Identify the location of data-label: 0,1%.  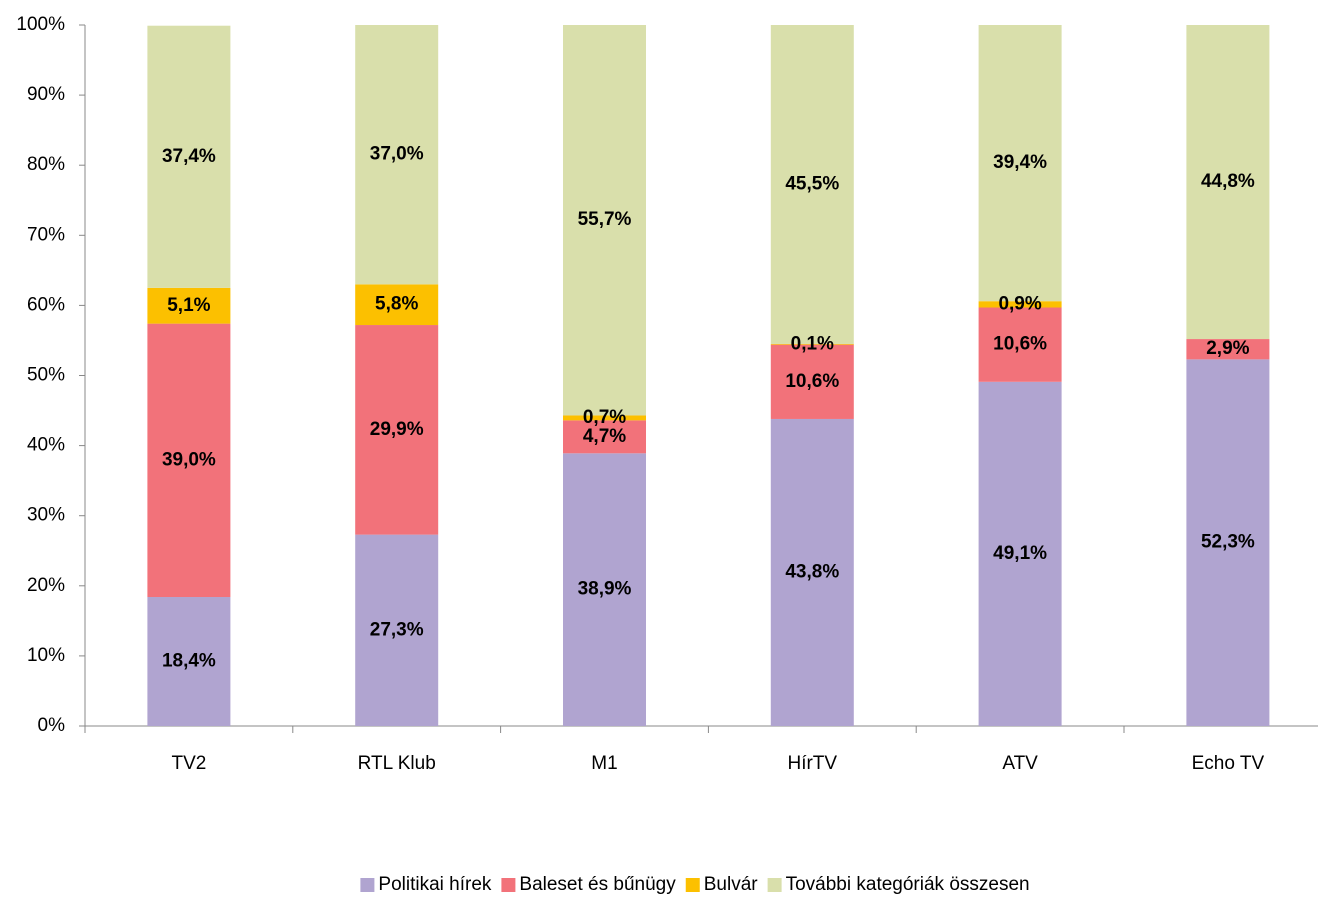
(812, 343).